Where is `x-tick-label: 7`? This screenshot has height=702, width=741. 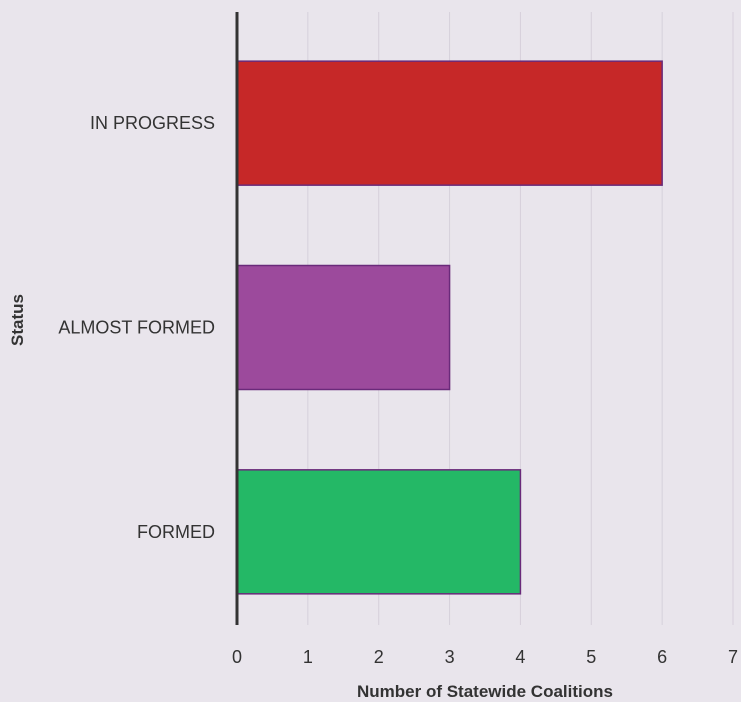 x-tick-label: 7 is located at coordinates (733, 657).